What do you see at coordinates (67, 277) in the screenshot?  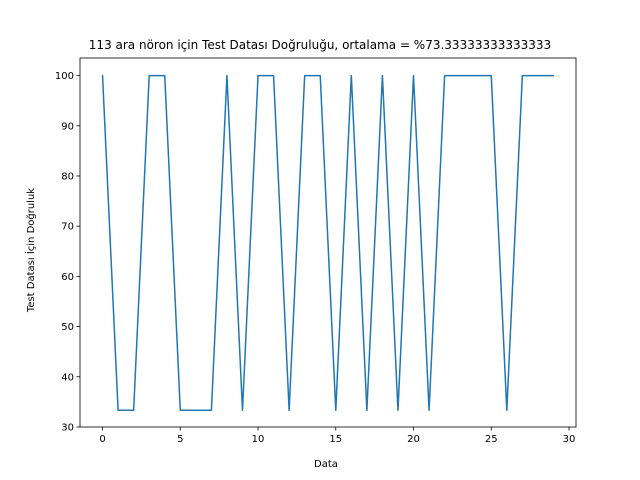 I see `y-tick-label: 60` at bounding box center [67, 277].